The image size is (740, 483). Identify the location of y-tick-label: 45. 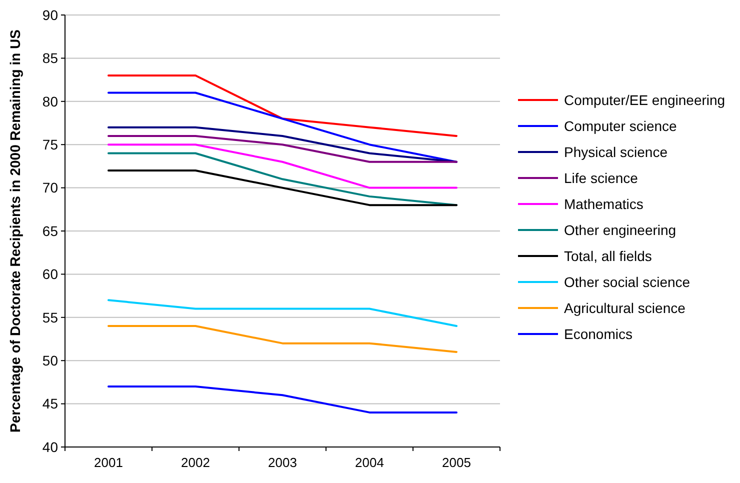
(50, 404).